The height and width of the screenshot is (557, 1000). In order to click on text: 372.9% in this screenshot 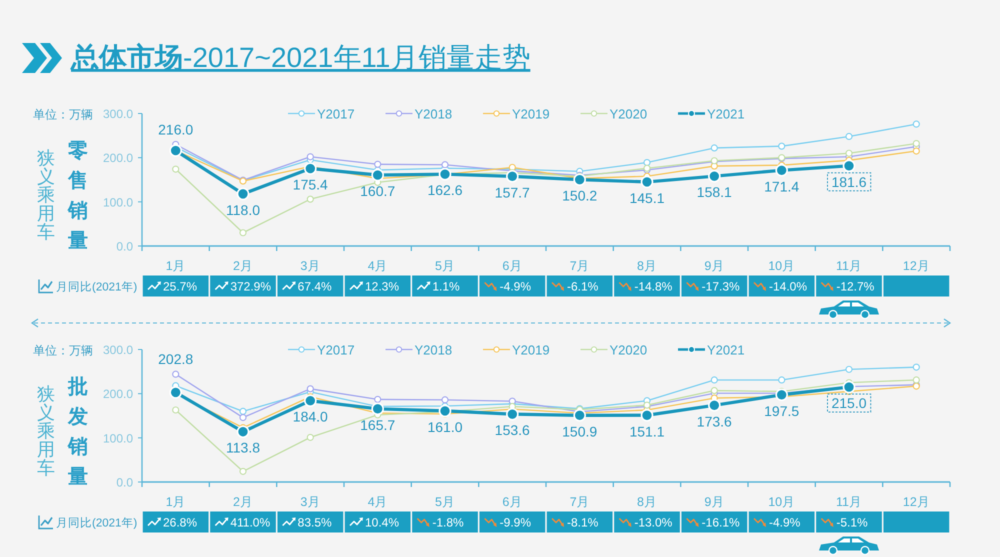, I will do `click(251, 287)`.